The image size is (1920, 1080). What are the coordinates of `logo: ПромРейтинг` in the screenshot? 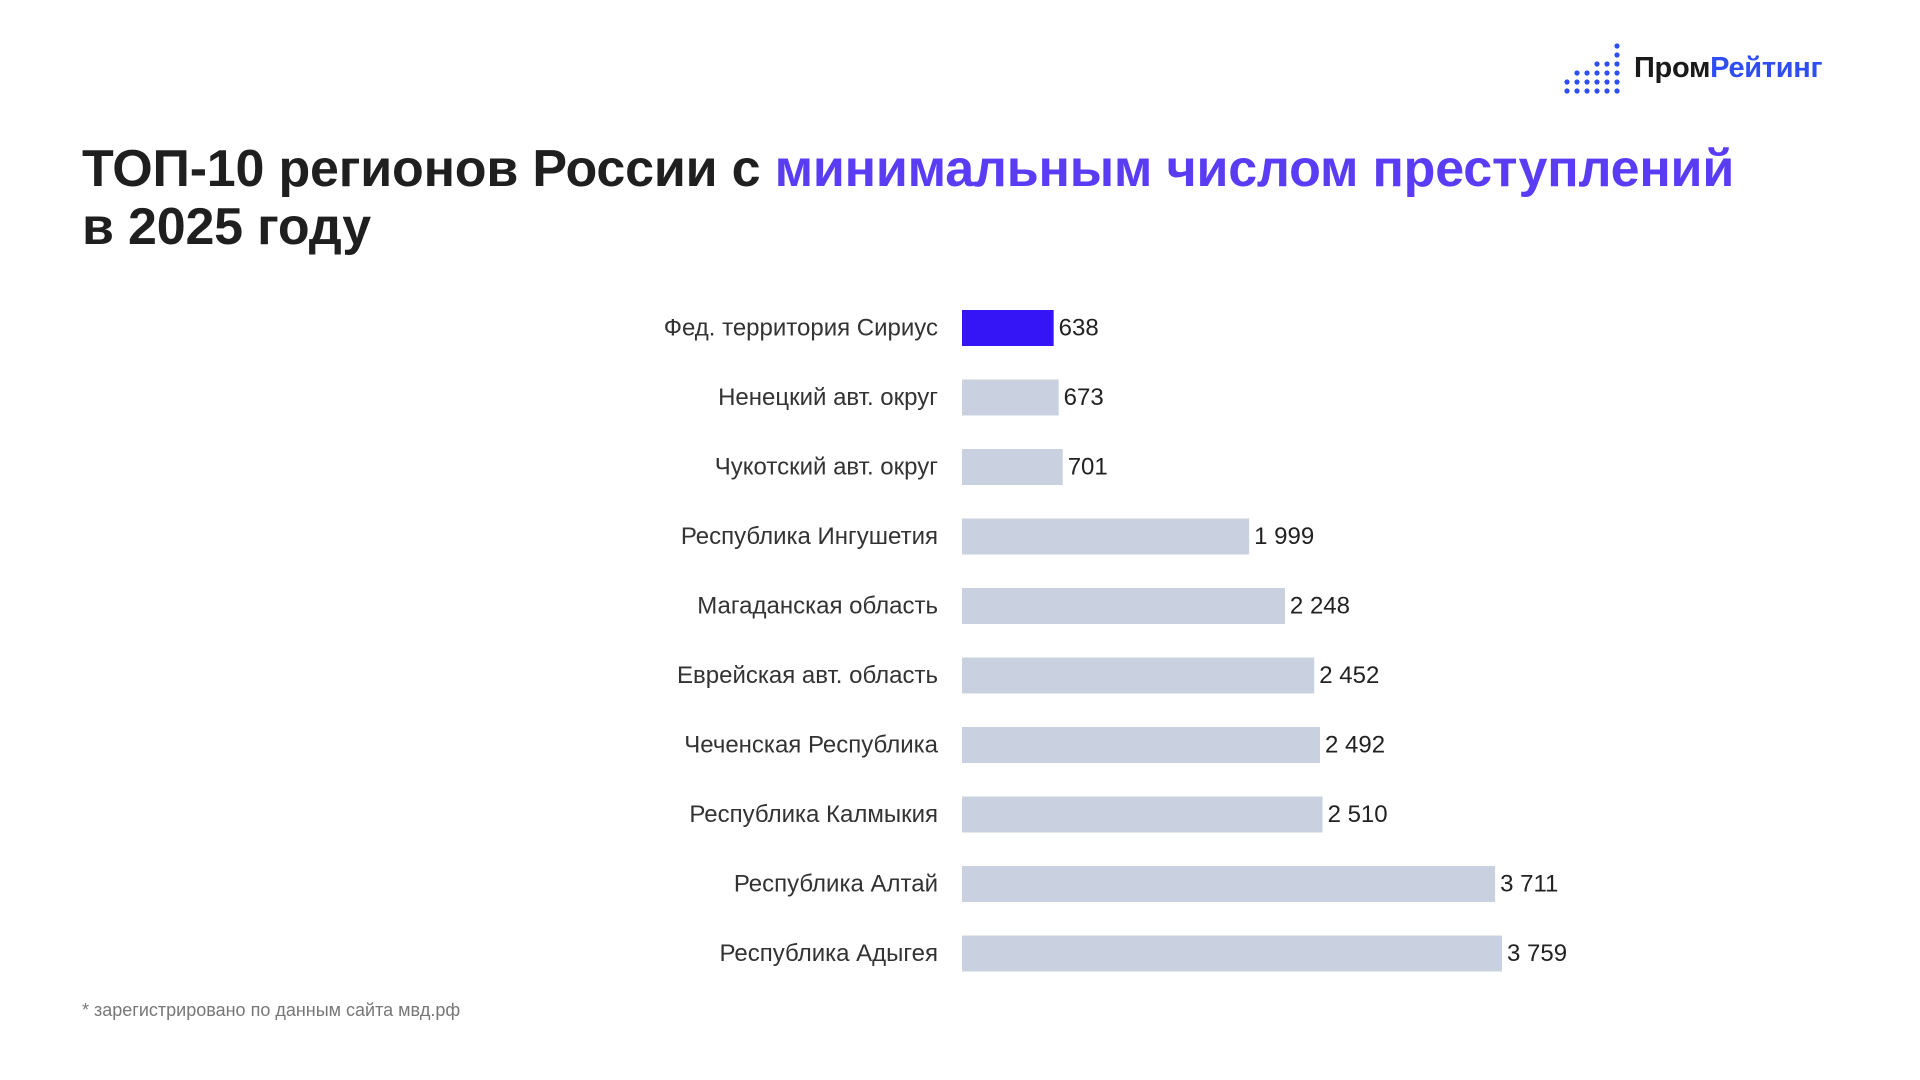 It's located at (1692, 68).